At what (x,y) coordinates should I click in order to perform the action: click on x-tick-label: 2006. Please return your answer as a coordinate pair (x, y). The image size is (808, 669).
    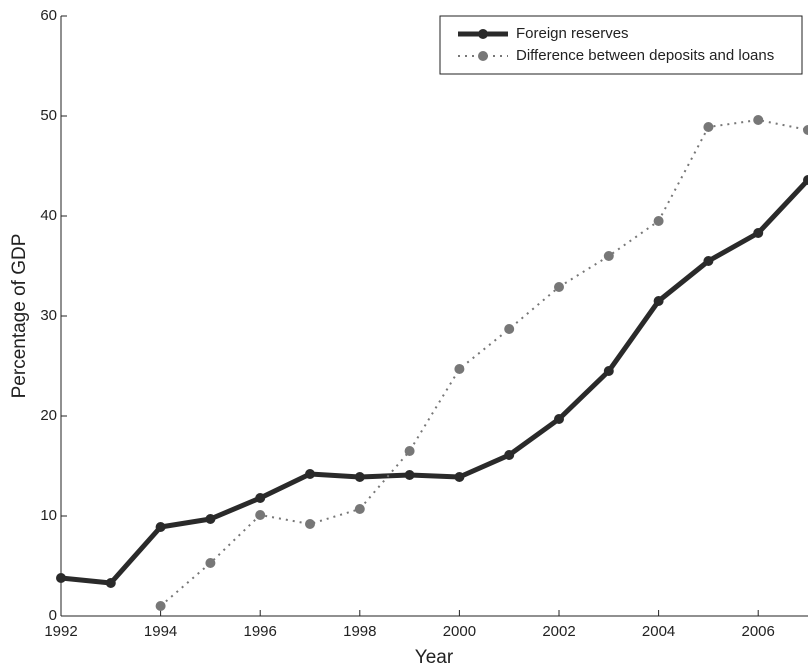
    Looking at the image, I should click on (758, 631).